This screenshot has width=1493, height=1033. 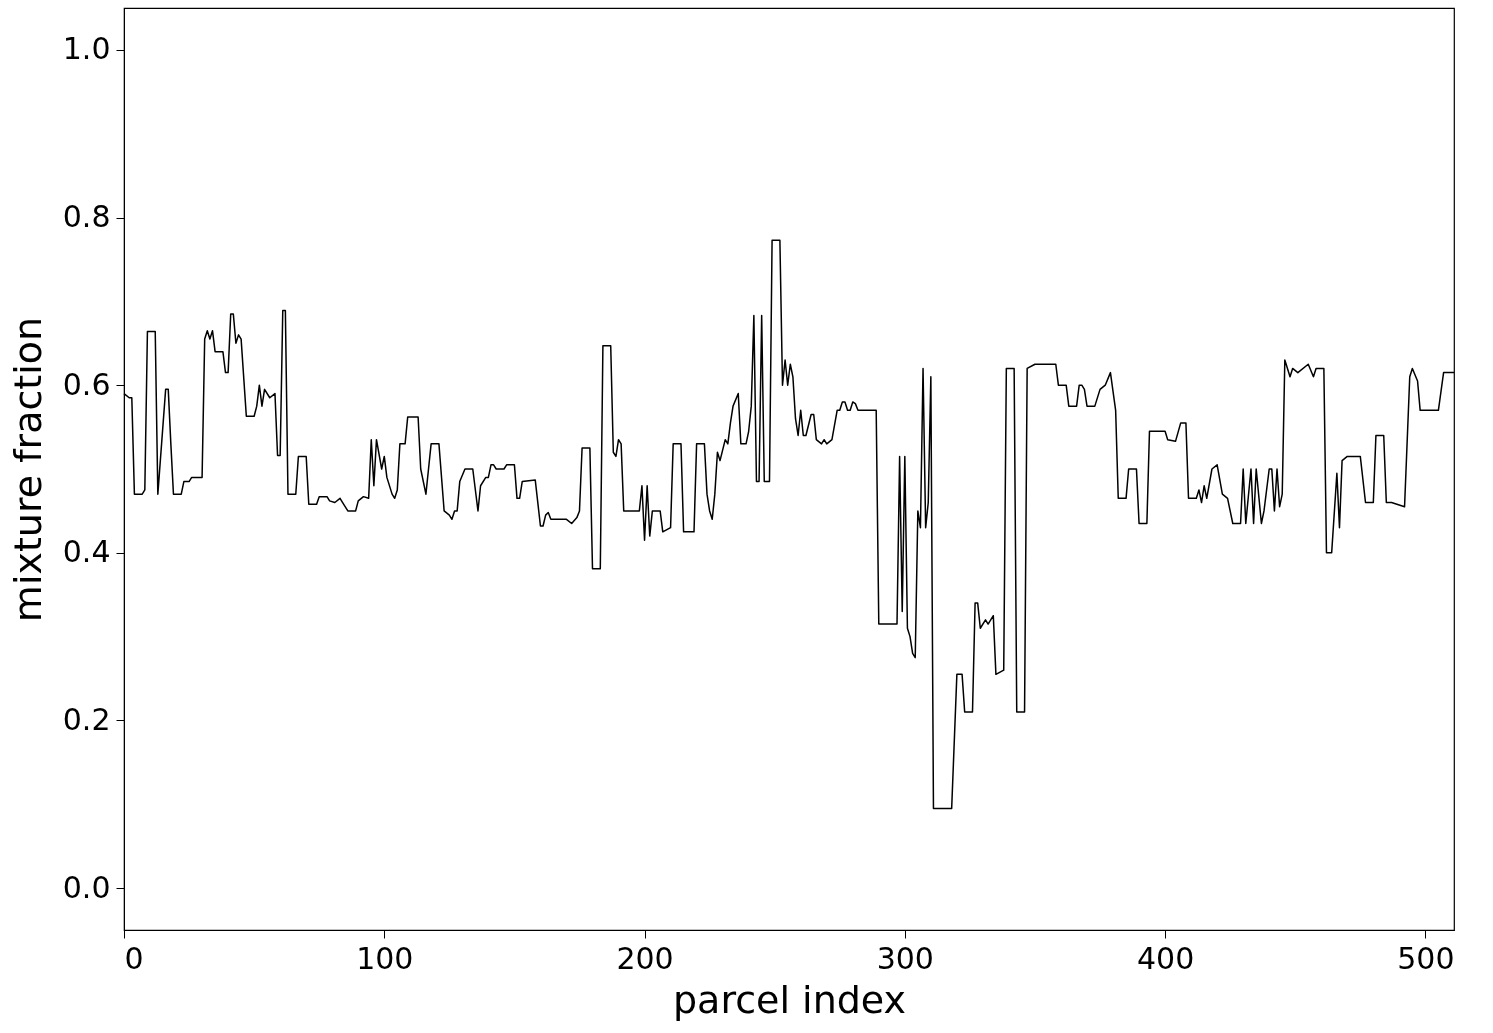 What do you see at coordinates (86, 217) in the screenshot?
I see `y-tick-label: 0.8` at bounding box center [86, 217].